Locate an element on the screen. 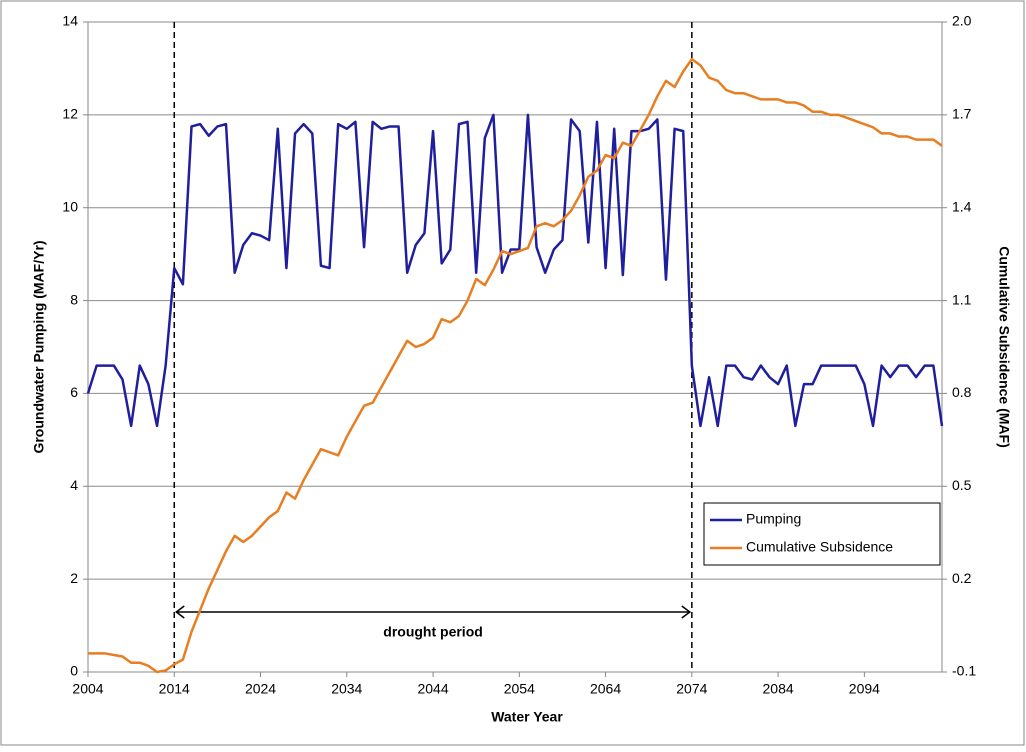  y-tick-label: 8 is located at coordinates (74, 299).